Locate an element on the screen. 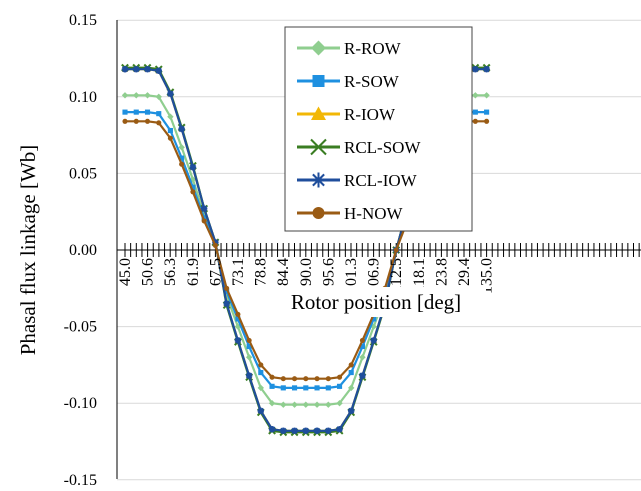 Image resolution: width=641 pixels, height=491 pixels. x-tick-label: 118.1 is located at coordinates (419, 275).